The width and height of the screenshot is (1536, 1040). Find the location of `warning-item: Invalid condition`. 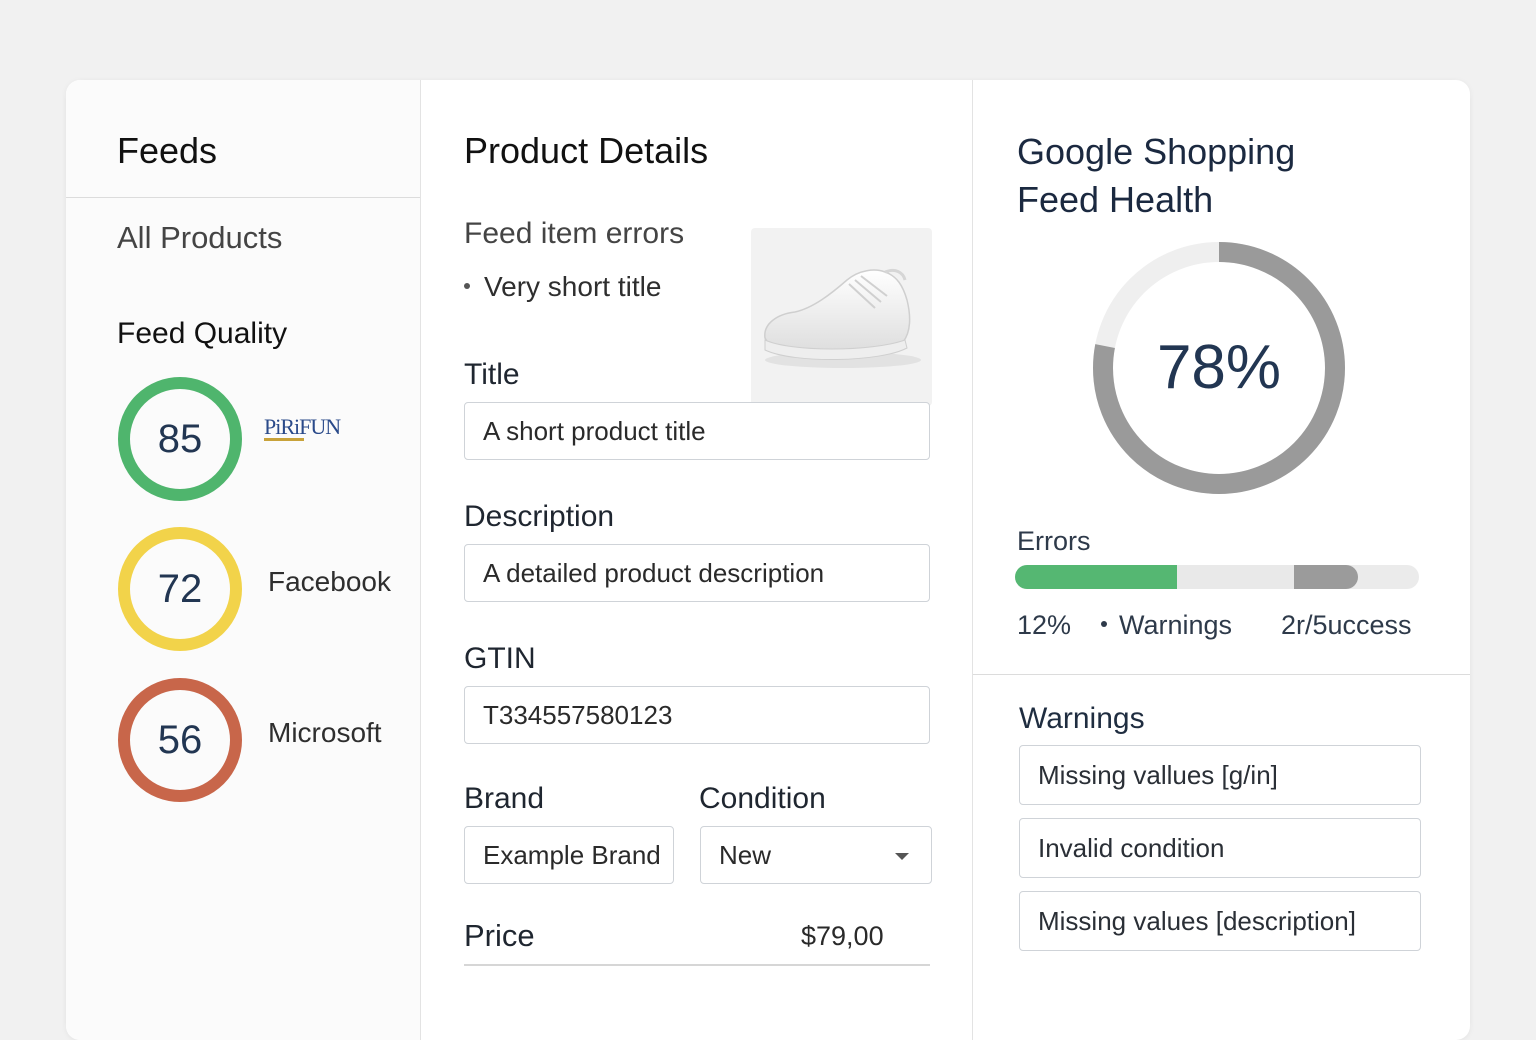

warning-item: Invalid condition is located at coordinates (1220, 848).